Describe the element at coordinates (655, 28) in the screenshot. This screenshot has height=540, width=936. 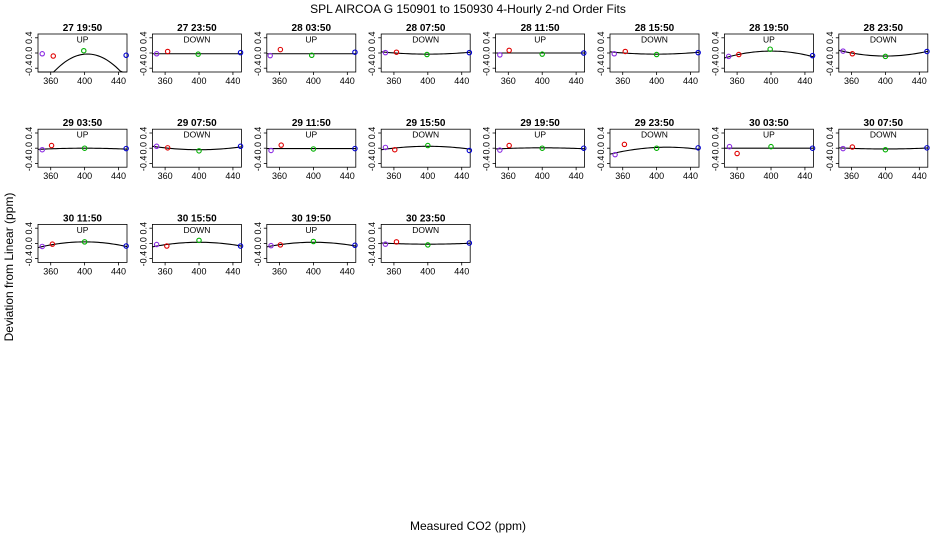
I see `panel-title: 28 15:50` at that location.